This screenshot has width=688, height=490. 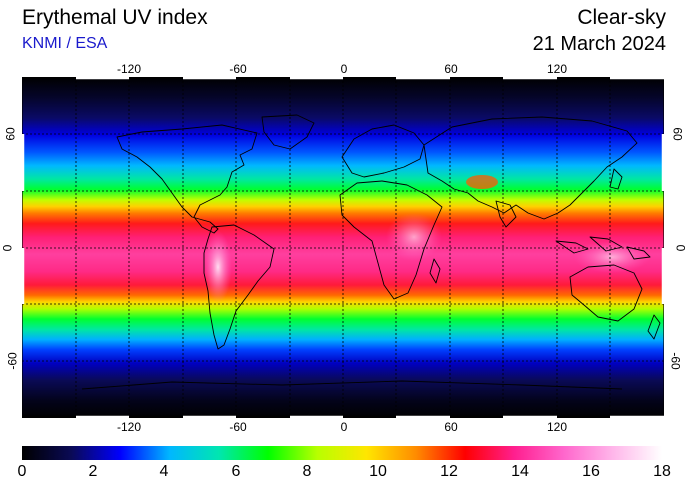 I want to click on lon-tick-bottom: 60, so click(x=451, y=427).